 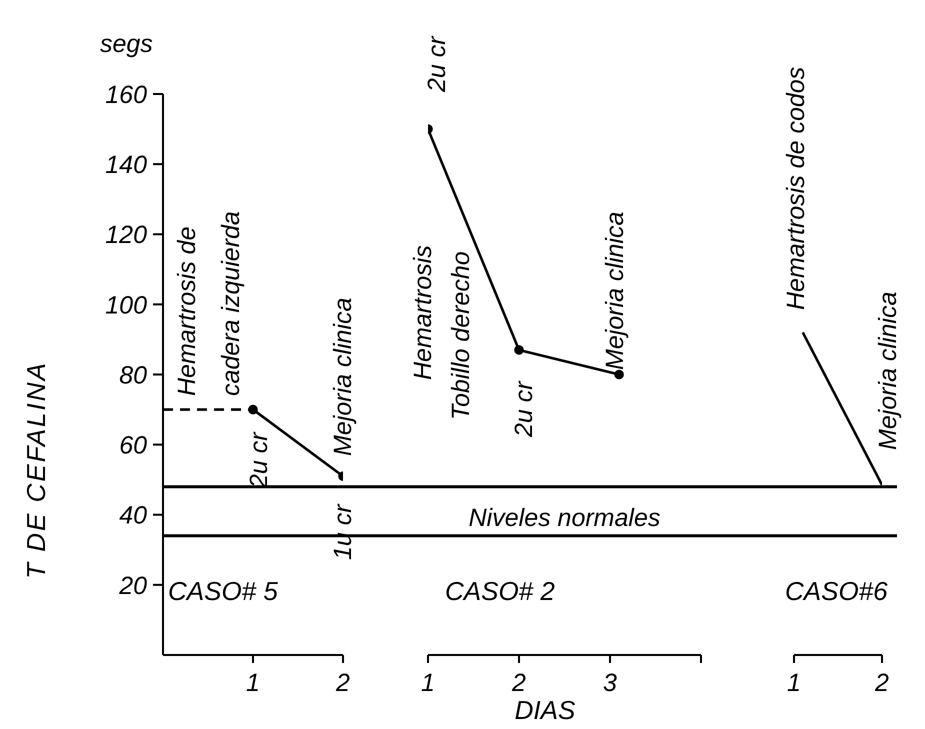 What do you see at coordinates (126, 44) in the screenshot?
I see `text: segs` at bounding box center [126, 44].